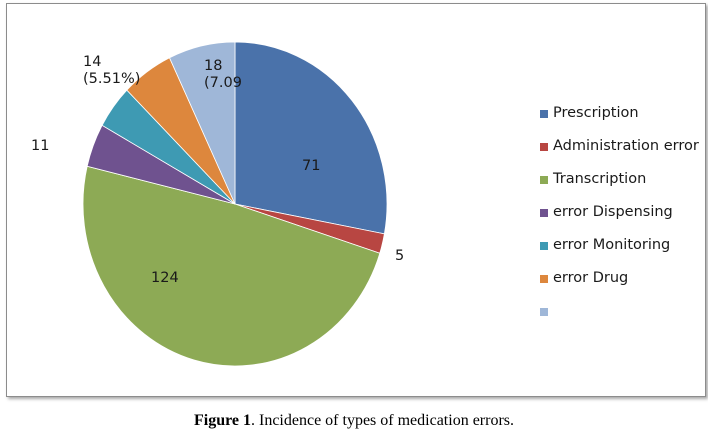  Describe the element at coordinates (311, 166) in the screenshot. I see `data-label-1: 71` at that location.